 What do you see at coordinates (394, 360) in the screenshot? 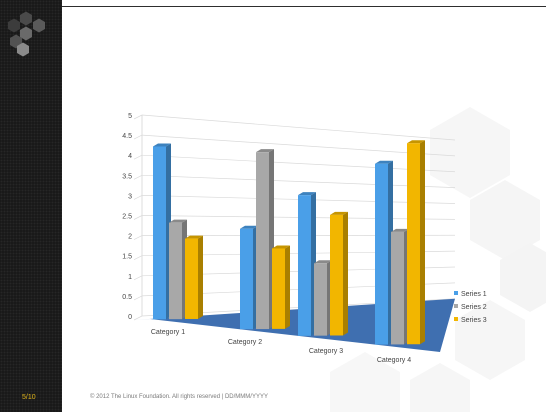
I see `category-label: Category 4` at bounding box center [394, 360].